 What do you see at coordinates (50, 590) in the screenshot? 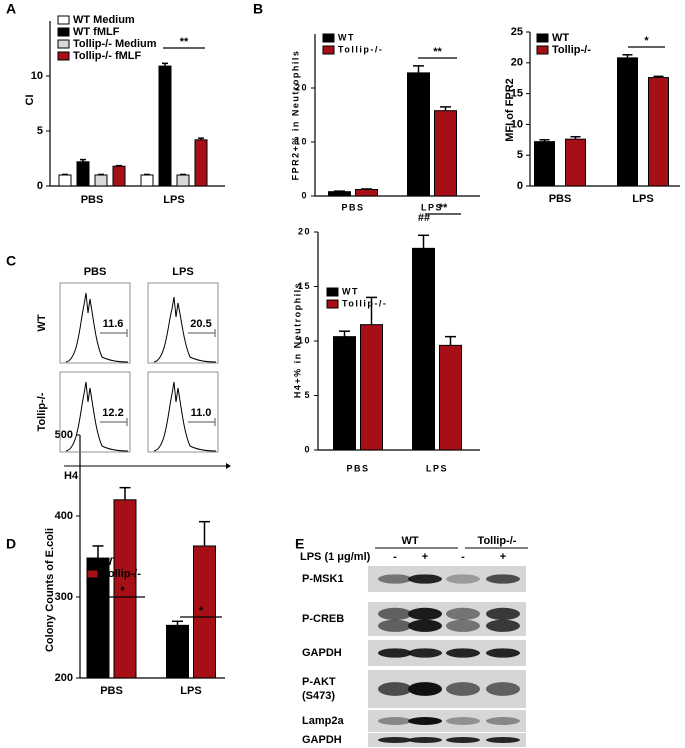
I see `y-axis-label: Colony Counts of E.coli` at bounding box center [50, 590].